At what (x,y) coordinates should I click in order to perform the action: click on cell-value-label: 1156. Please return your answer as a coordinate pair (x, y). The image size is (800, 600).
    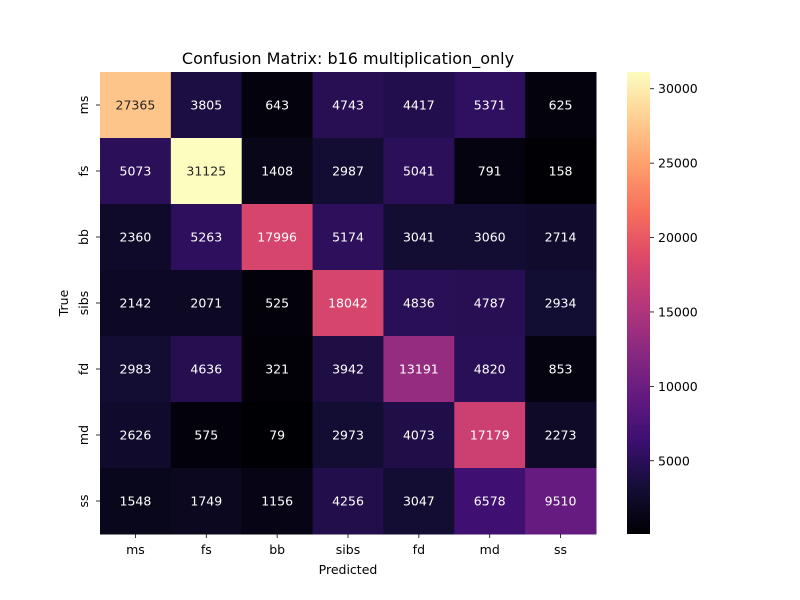
    Looking at the image, I should click on (277, 501).